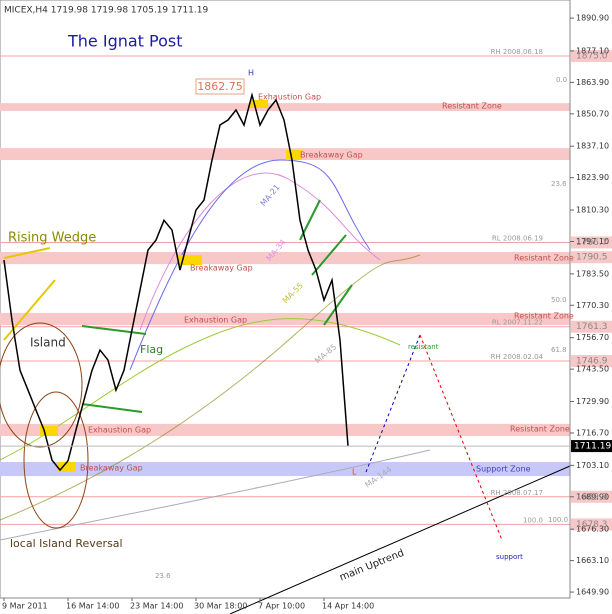 Image resolution: width=612 pixels, height=614 pixels. I want to click on annotation: support, so click(509, 557).